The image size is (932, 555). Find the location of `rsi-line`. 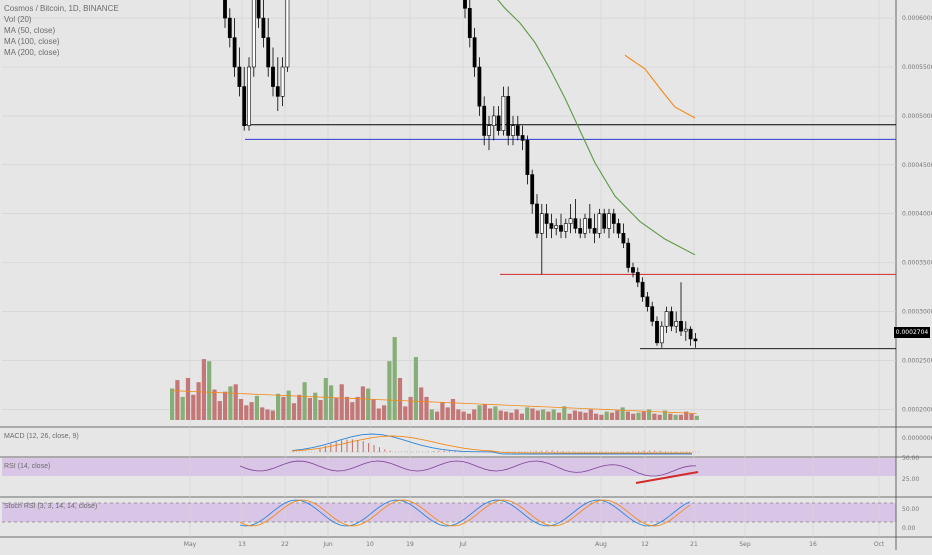

rsi-line is located at coordinates (468, 468).